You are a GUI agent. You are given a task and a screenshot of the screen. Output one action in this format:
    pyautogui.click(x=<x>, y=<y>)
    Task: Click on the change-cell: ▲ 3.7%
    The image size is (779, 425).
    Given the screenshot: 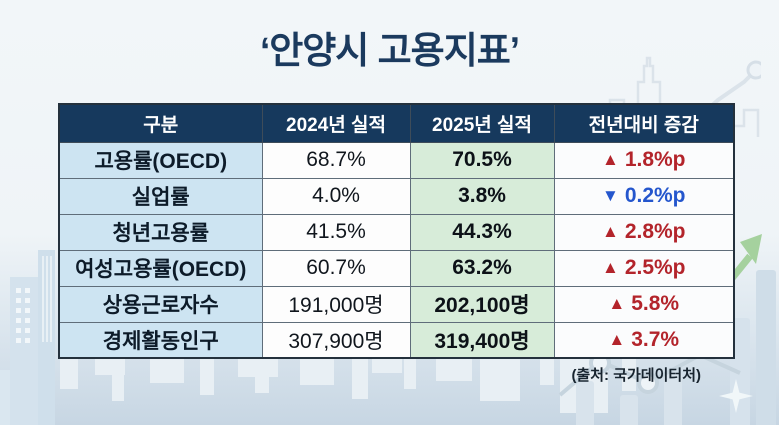 What is the action you would take?
    pyautogui.click(x=644, y=340)
    